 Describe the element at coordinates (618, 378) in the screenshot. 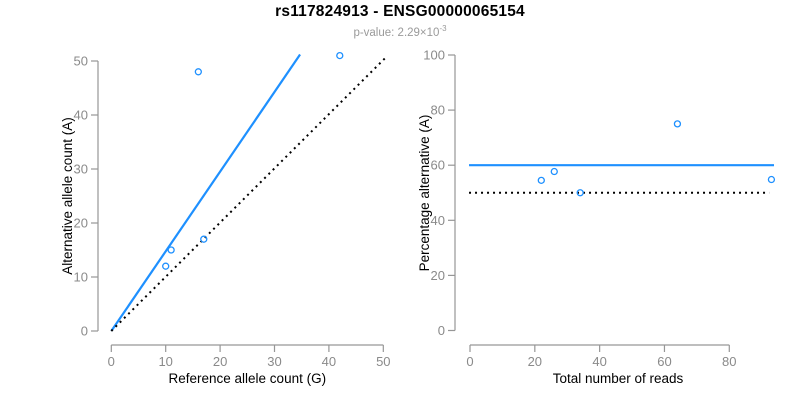

I see `x-axis-title: Total number of reads` at that location.